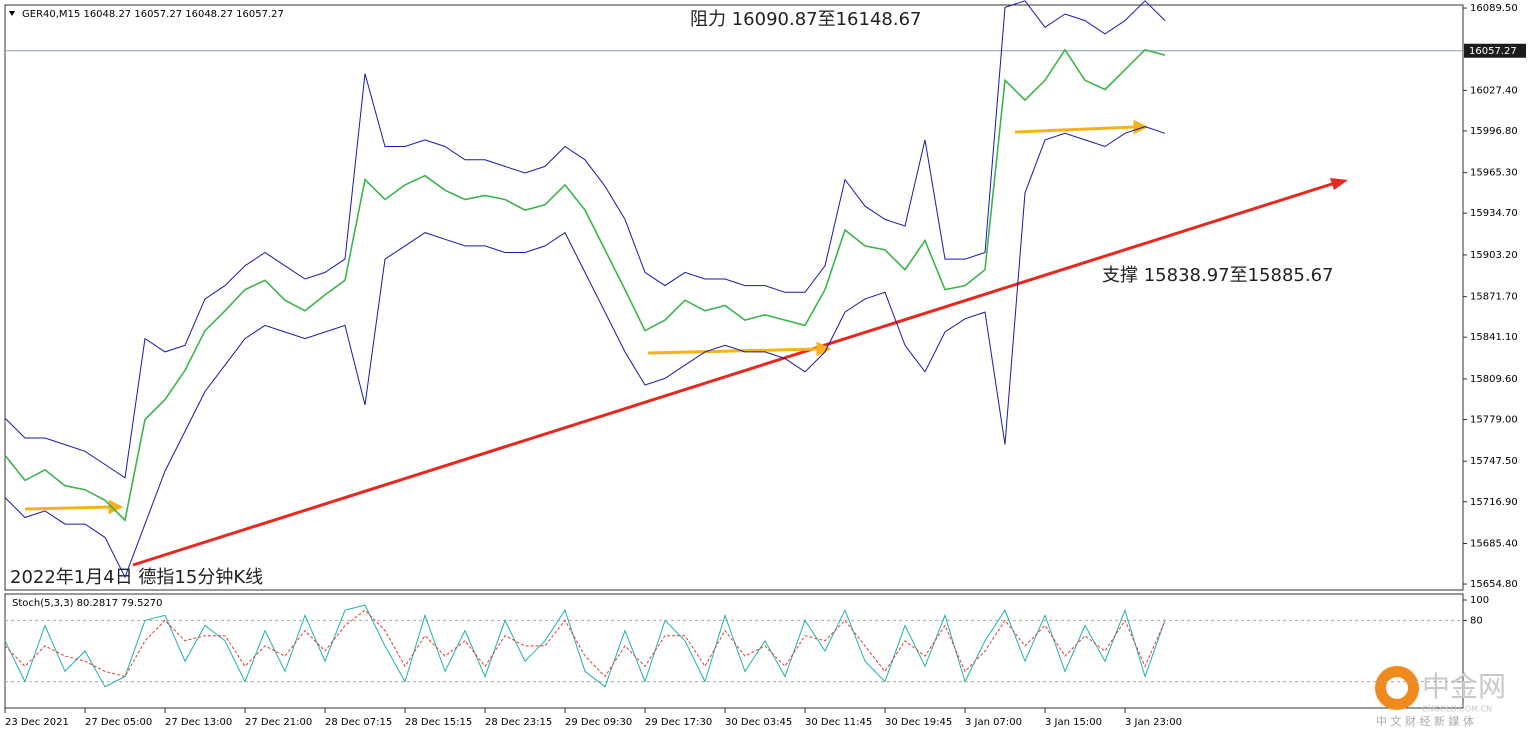 The image size is (1530, 740). Describe the element at coordinates (1494, 90) in the screenshot. I see `y-tick-label: 16027.40` at that location.